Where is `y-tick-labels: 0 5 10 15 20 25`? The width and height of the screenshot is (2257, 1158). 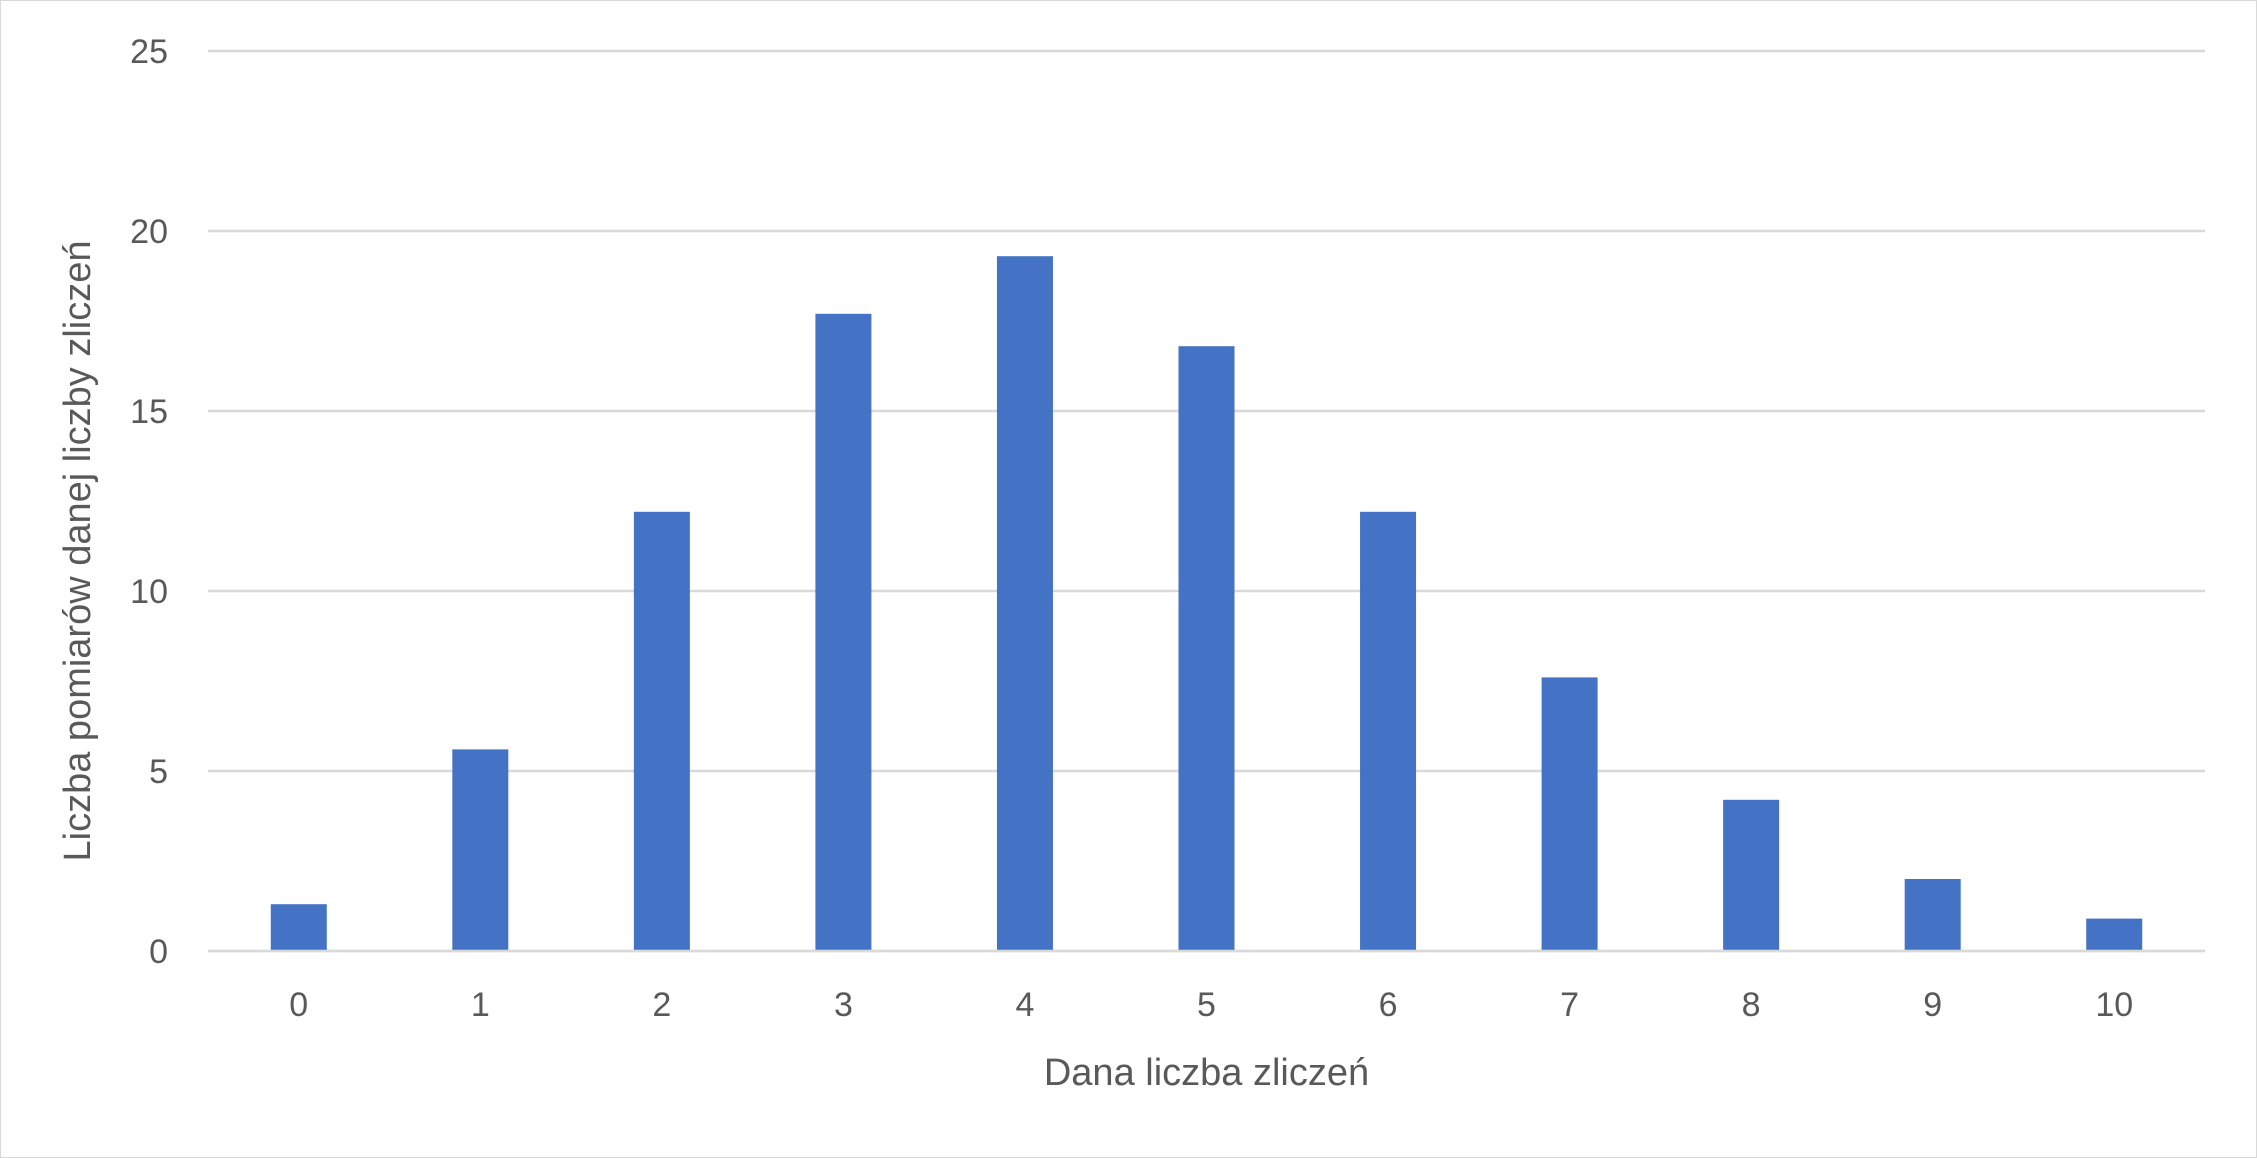
y-tick-labels: 0 5 10 15 20 25 is located at coordinates (149, 502).